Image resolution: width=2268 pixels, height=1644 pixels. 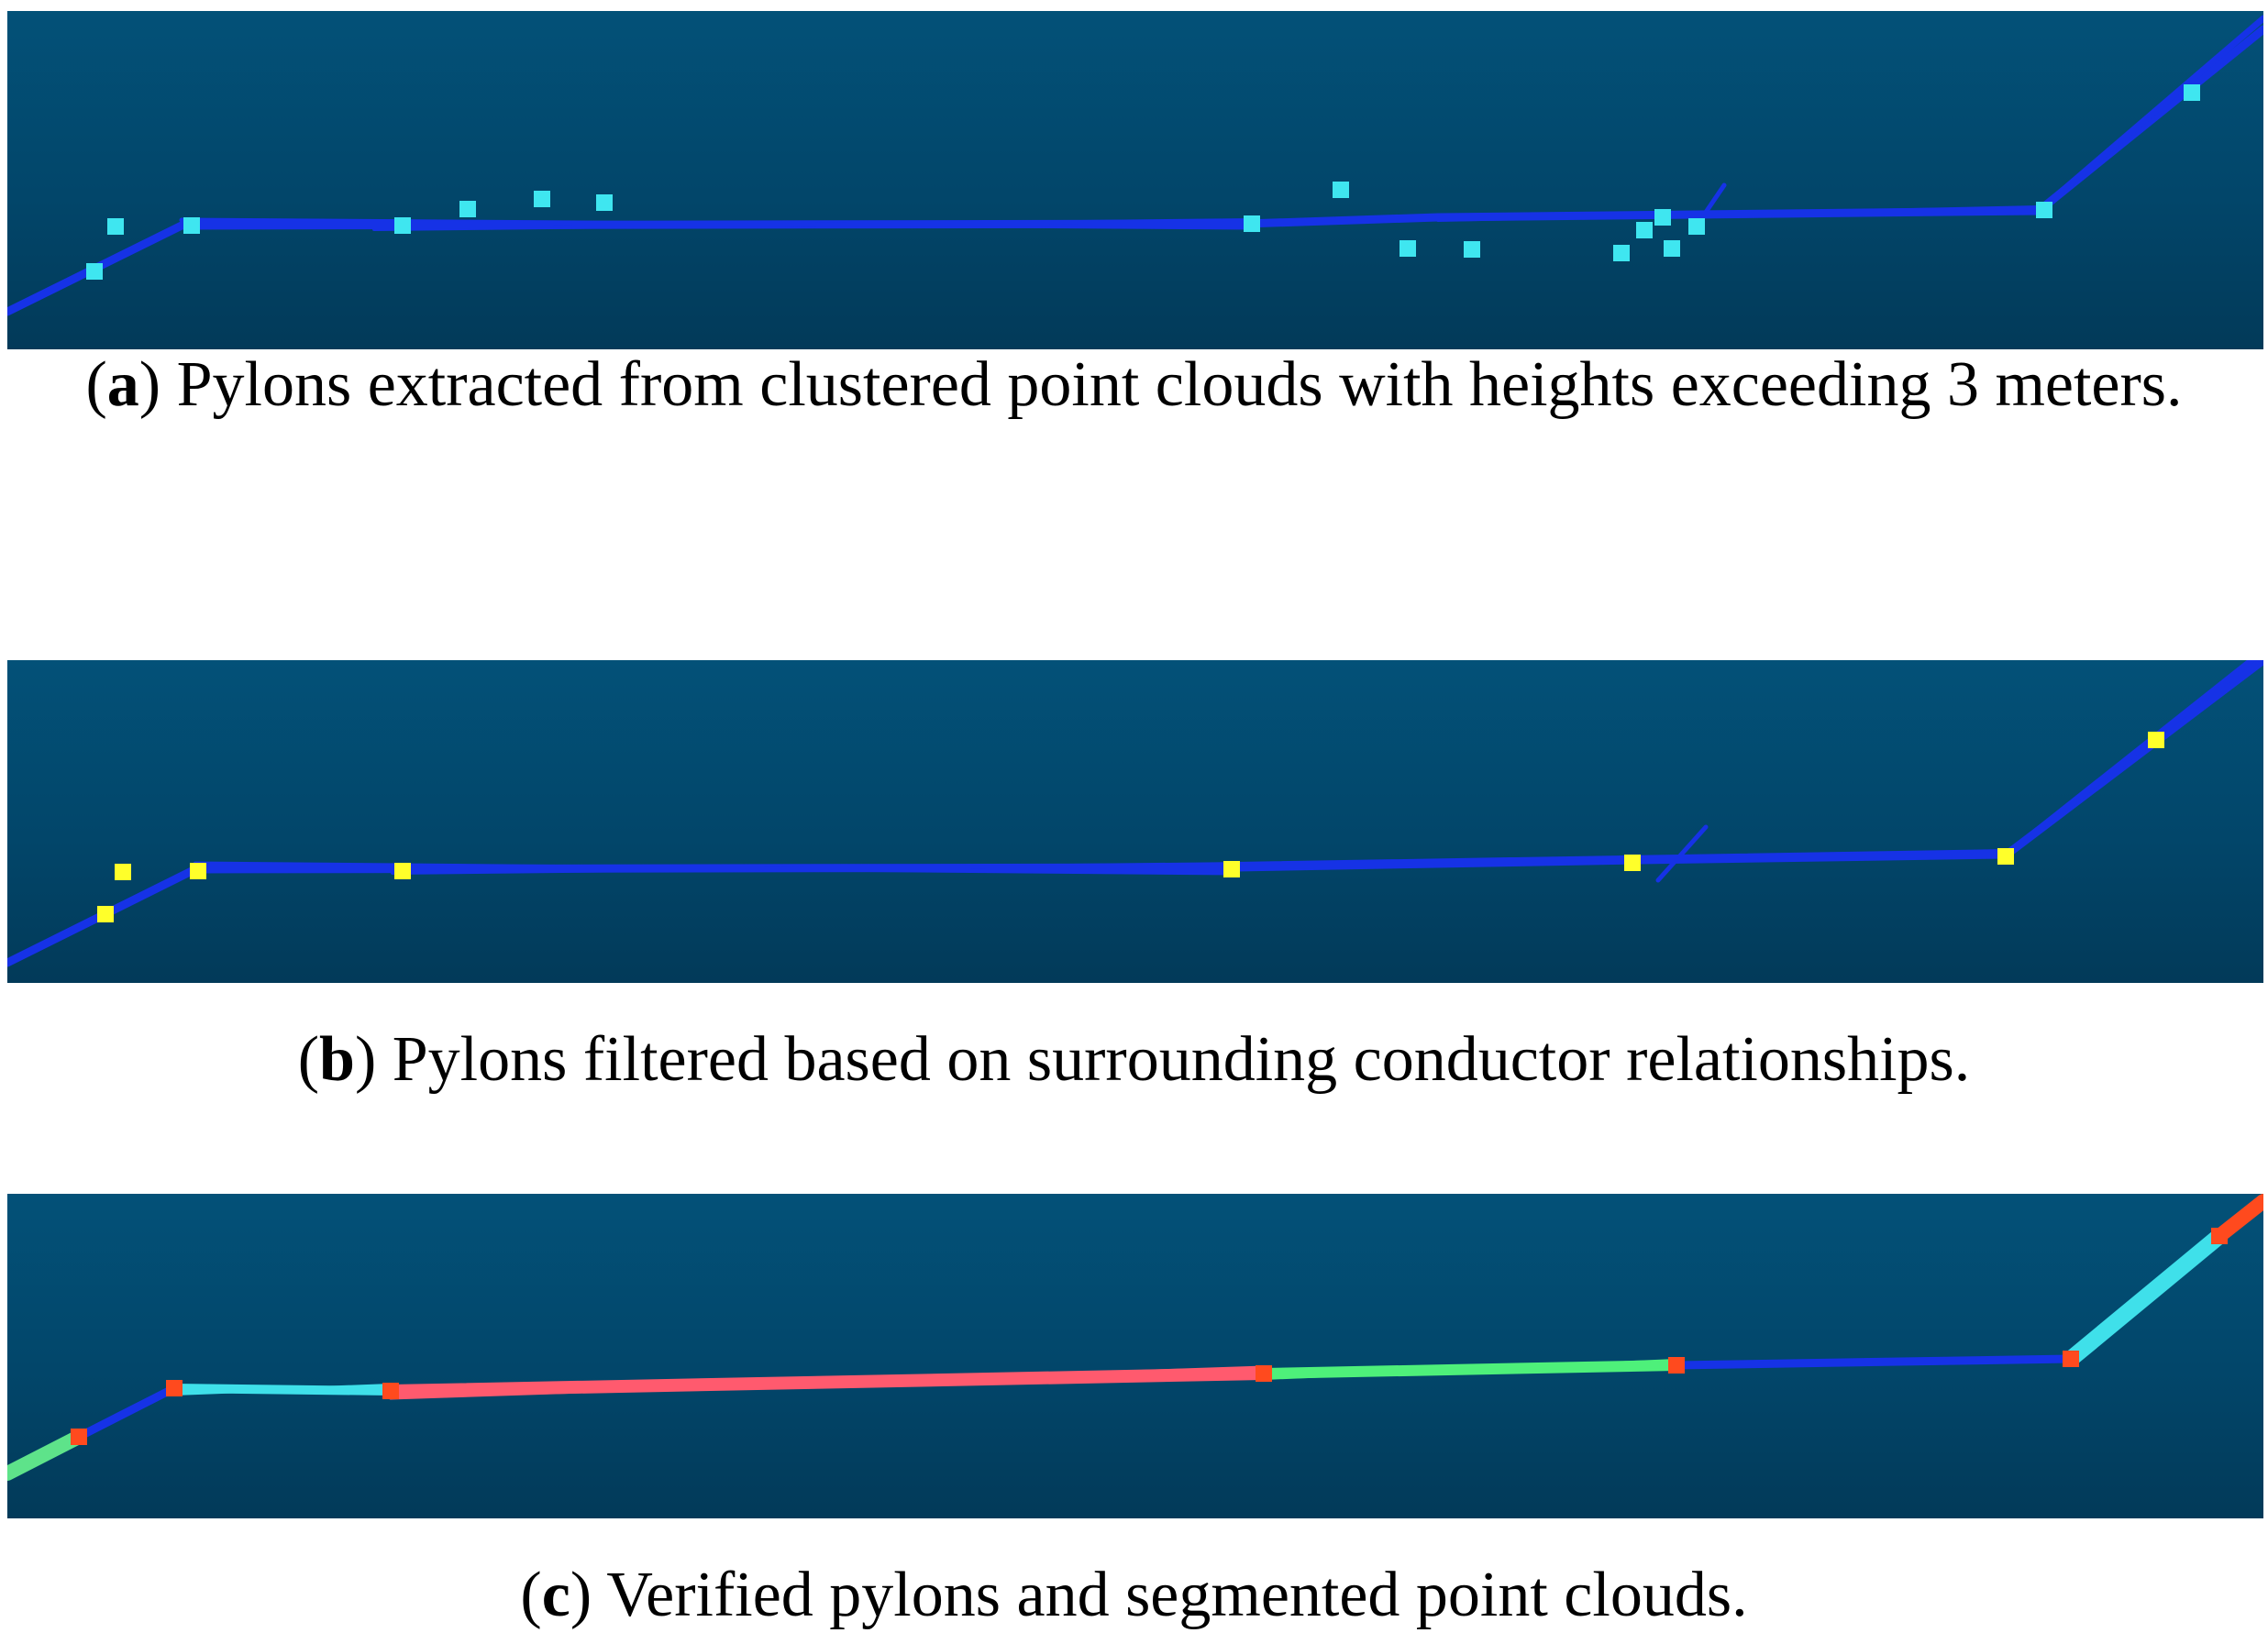 I want to click on caption-c-letter: c, so click(x=555, y=1595).